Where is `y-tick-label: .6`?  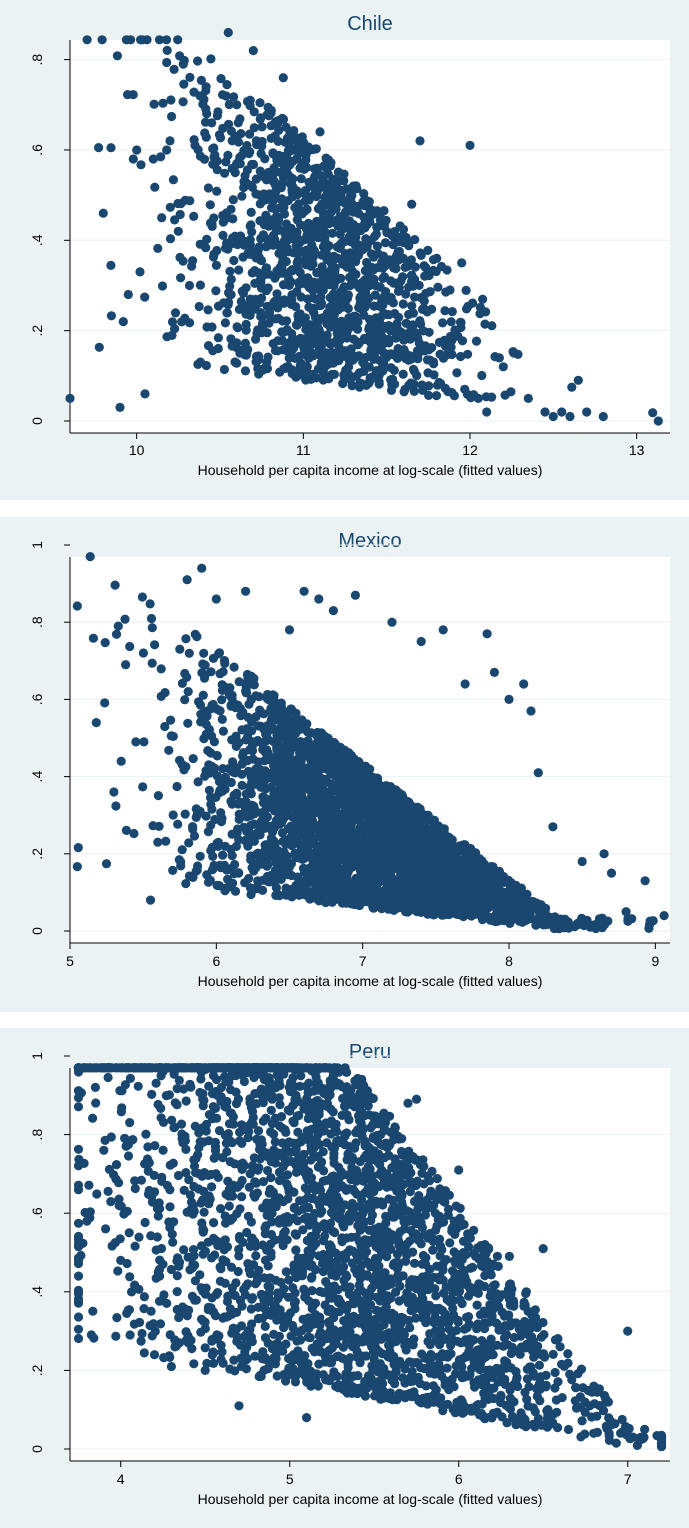 y-tick-label: .6 is located at coordinates (37, 699).